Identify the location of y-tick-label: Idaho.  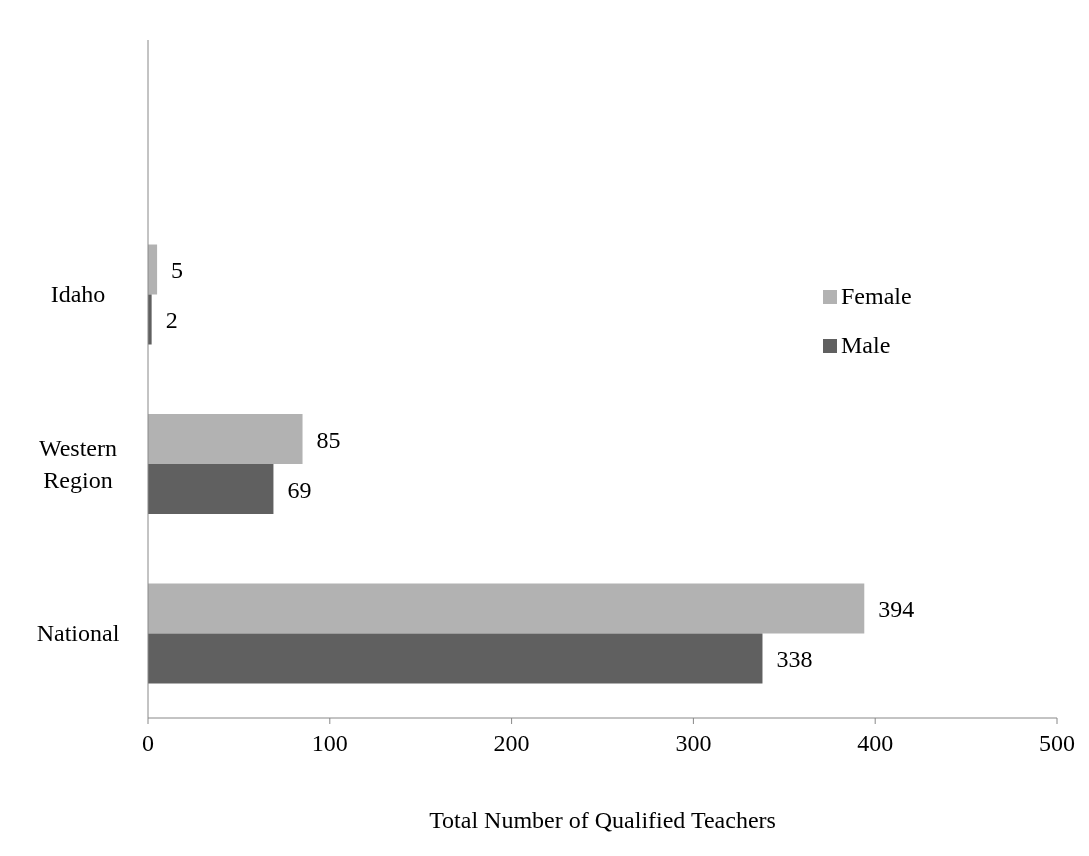
(78, 294).